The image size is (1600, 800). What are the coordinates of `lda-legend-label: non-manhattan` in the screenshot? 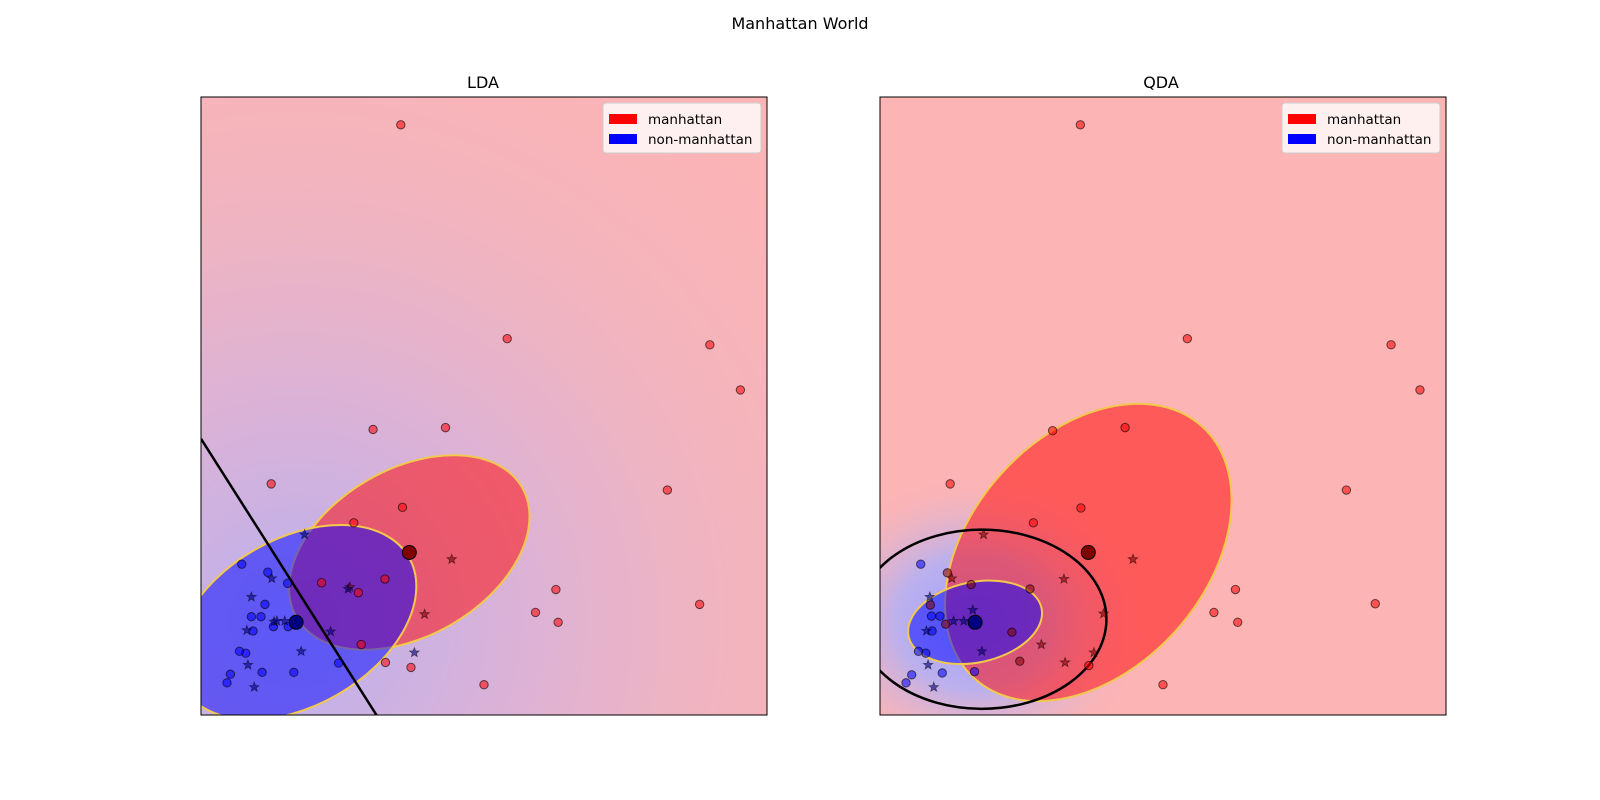 It's located at (700, 140).